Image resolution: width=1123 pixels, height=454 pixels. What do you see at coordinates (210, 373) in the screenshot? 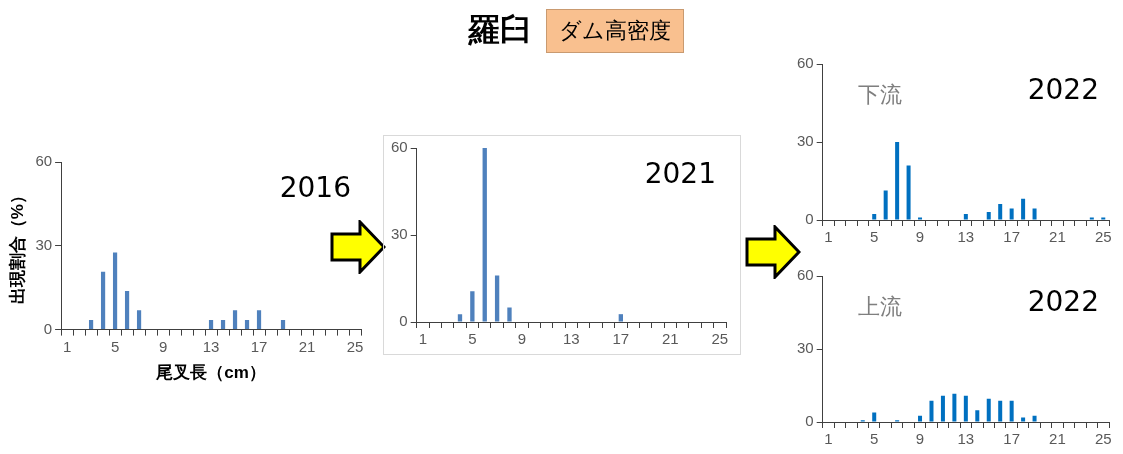
I see `x-axis-title: 尾叉長（cm）` at bounding box center [210, 373].